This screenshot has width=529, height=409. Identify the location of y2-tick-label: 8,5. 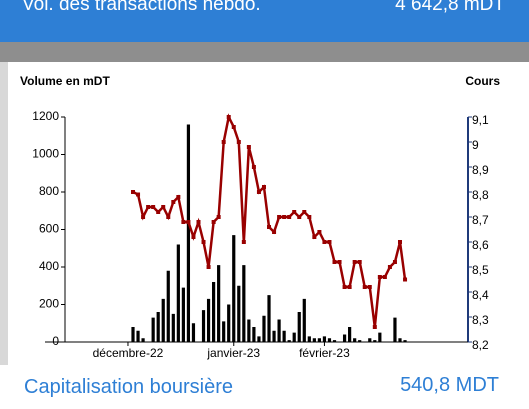
(480, 270).